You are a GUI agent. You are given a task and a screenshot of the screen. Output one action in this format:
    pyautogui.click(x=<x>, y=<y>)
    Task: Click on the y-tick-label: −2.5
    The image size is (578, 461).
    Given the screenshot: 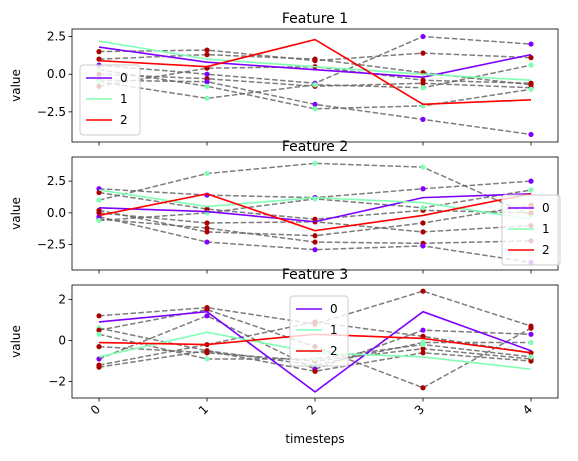 What is the action you would take?
    pyautogui.click(x=51, y=245)
    